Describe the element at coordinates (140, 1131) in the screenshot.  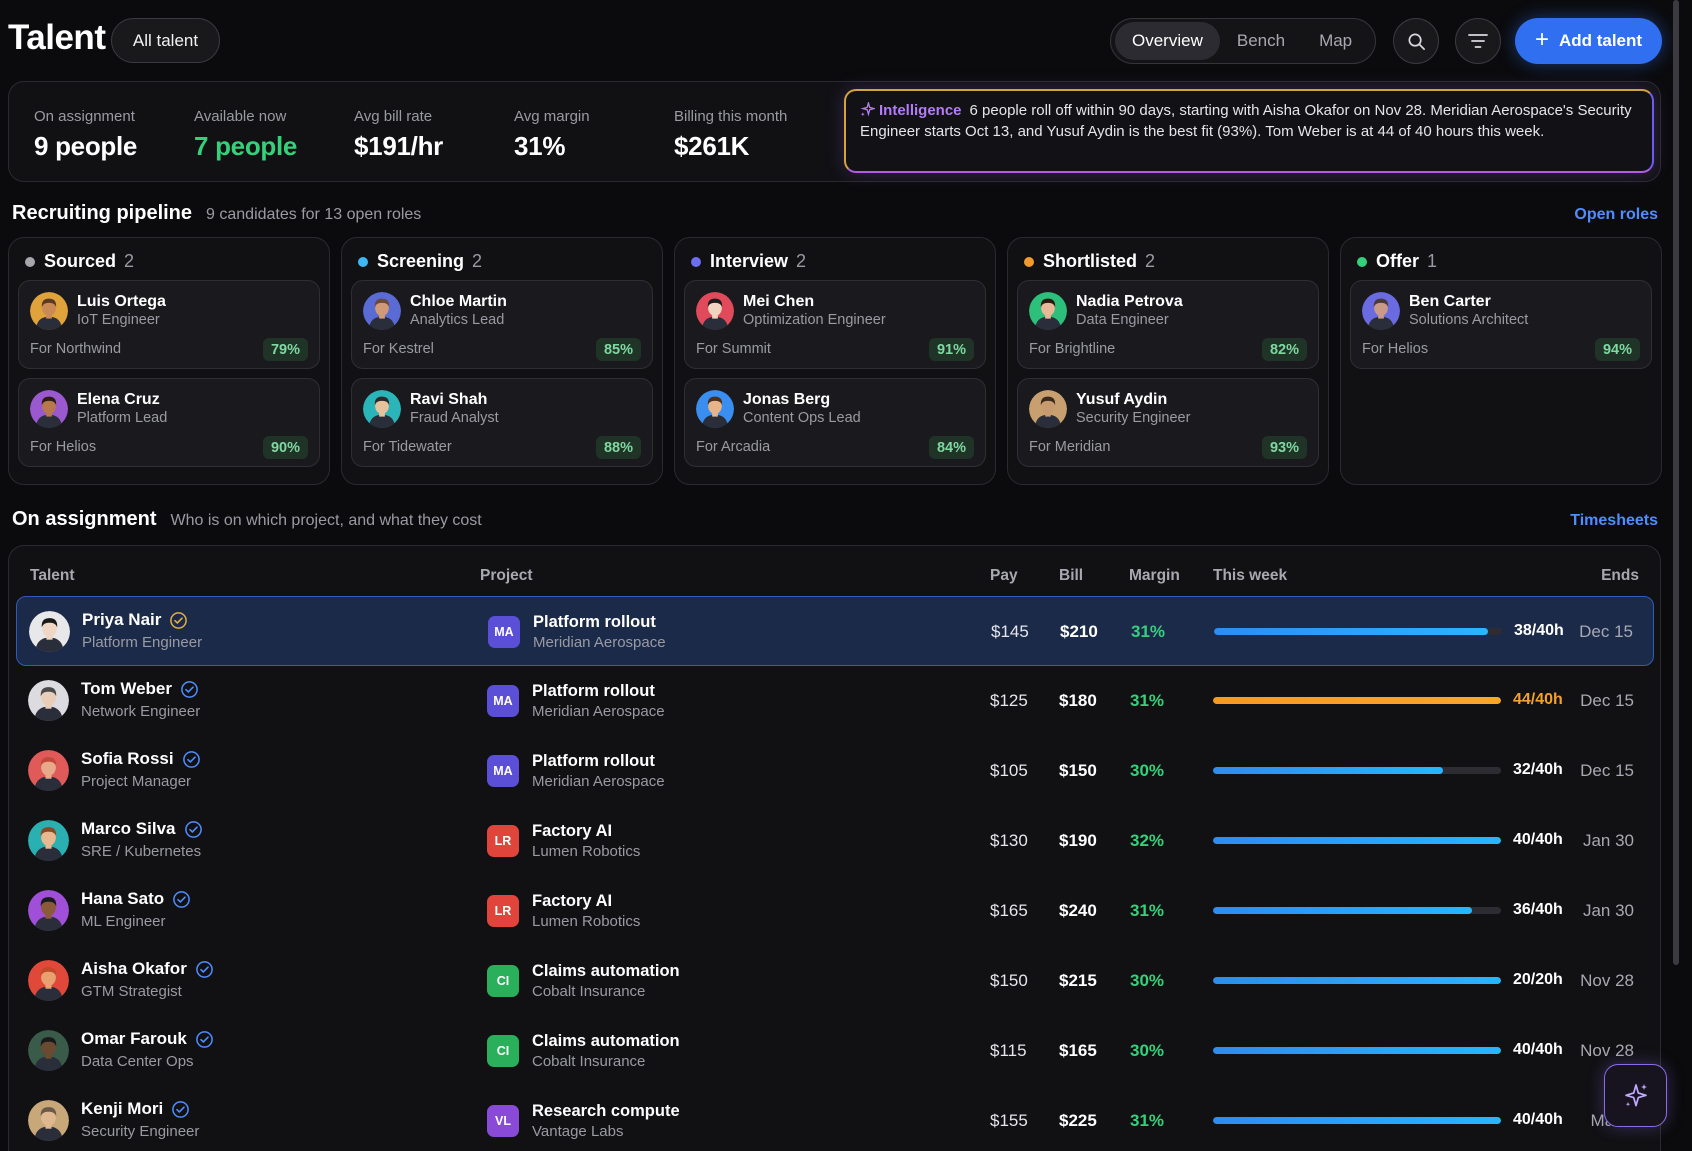
I see `talent-role: Security Engineer` at that location.